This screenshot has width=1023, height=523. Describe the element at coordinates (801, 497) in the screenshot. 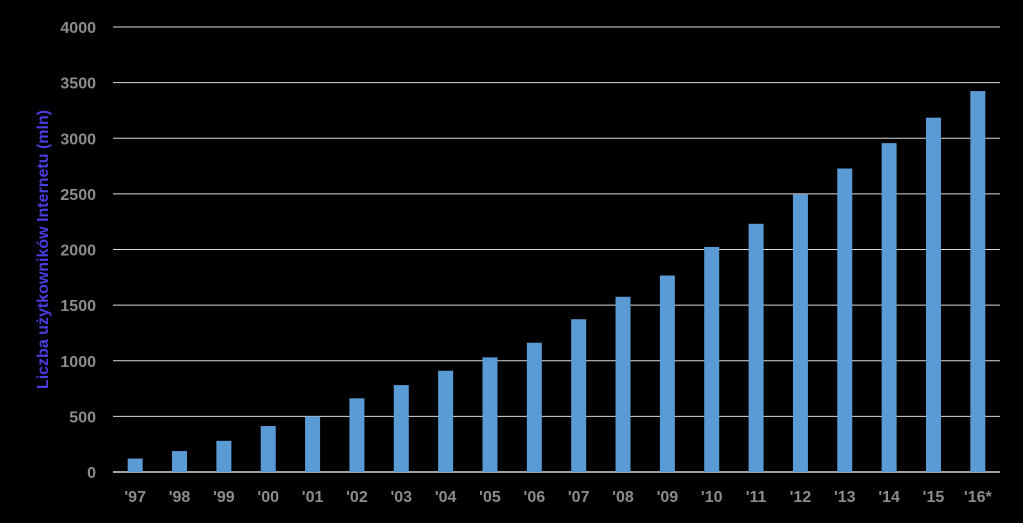

I see `x-tick-label: '12` at that location.